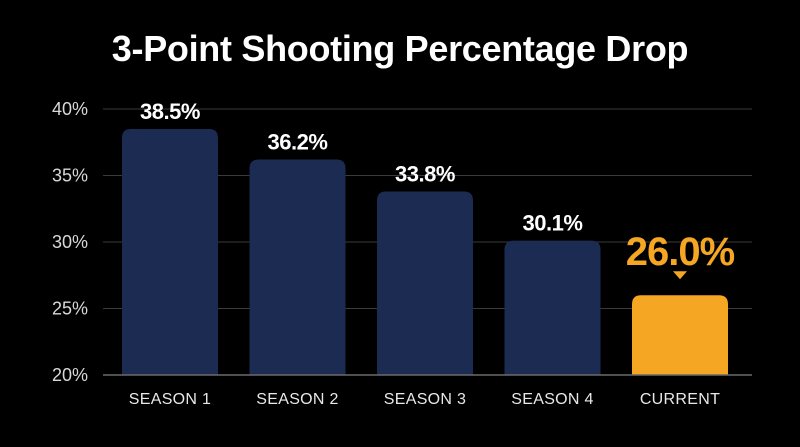 Image resolution: width=800 pixels, height=447 pixels. I want to click on data-label: 36.2%, so click(298, 142).